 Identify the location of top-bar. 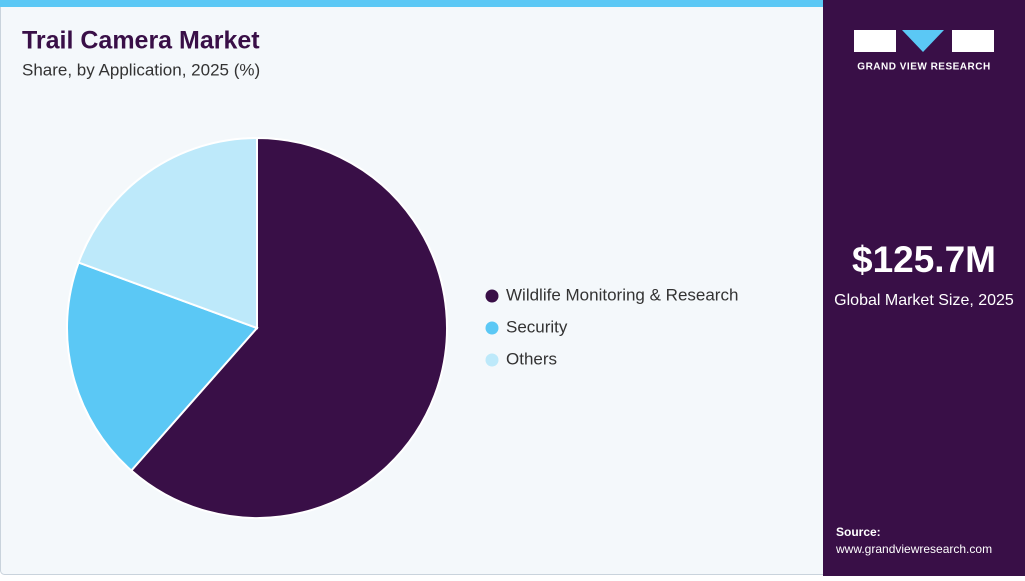
(411, 3).